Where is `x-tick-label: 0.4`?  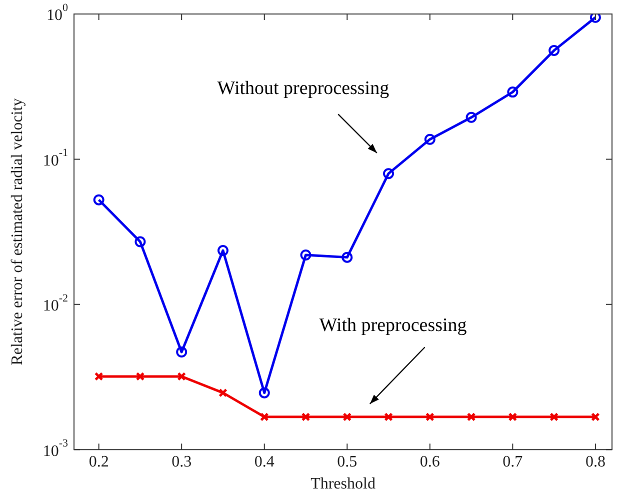
x-tick-label: 0.4 is located at coordinates (264, 461).